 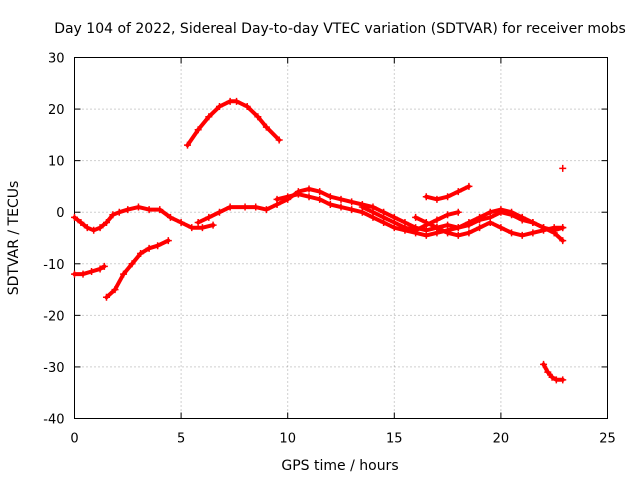 What do you see at coordinates (181, 439) in the screenshot?
I see `x-tick-label: 5` at bounding box center [181, 439].